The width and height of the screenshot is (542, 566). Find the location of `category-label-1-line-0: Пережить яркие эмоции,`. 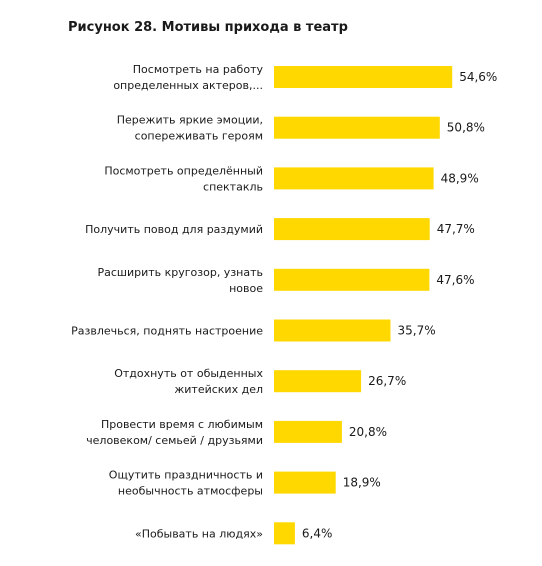

category-label-1-line-0: Пережить яркие эмоции, is located at coordinates (190, 120).